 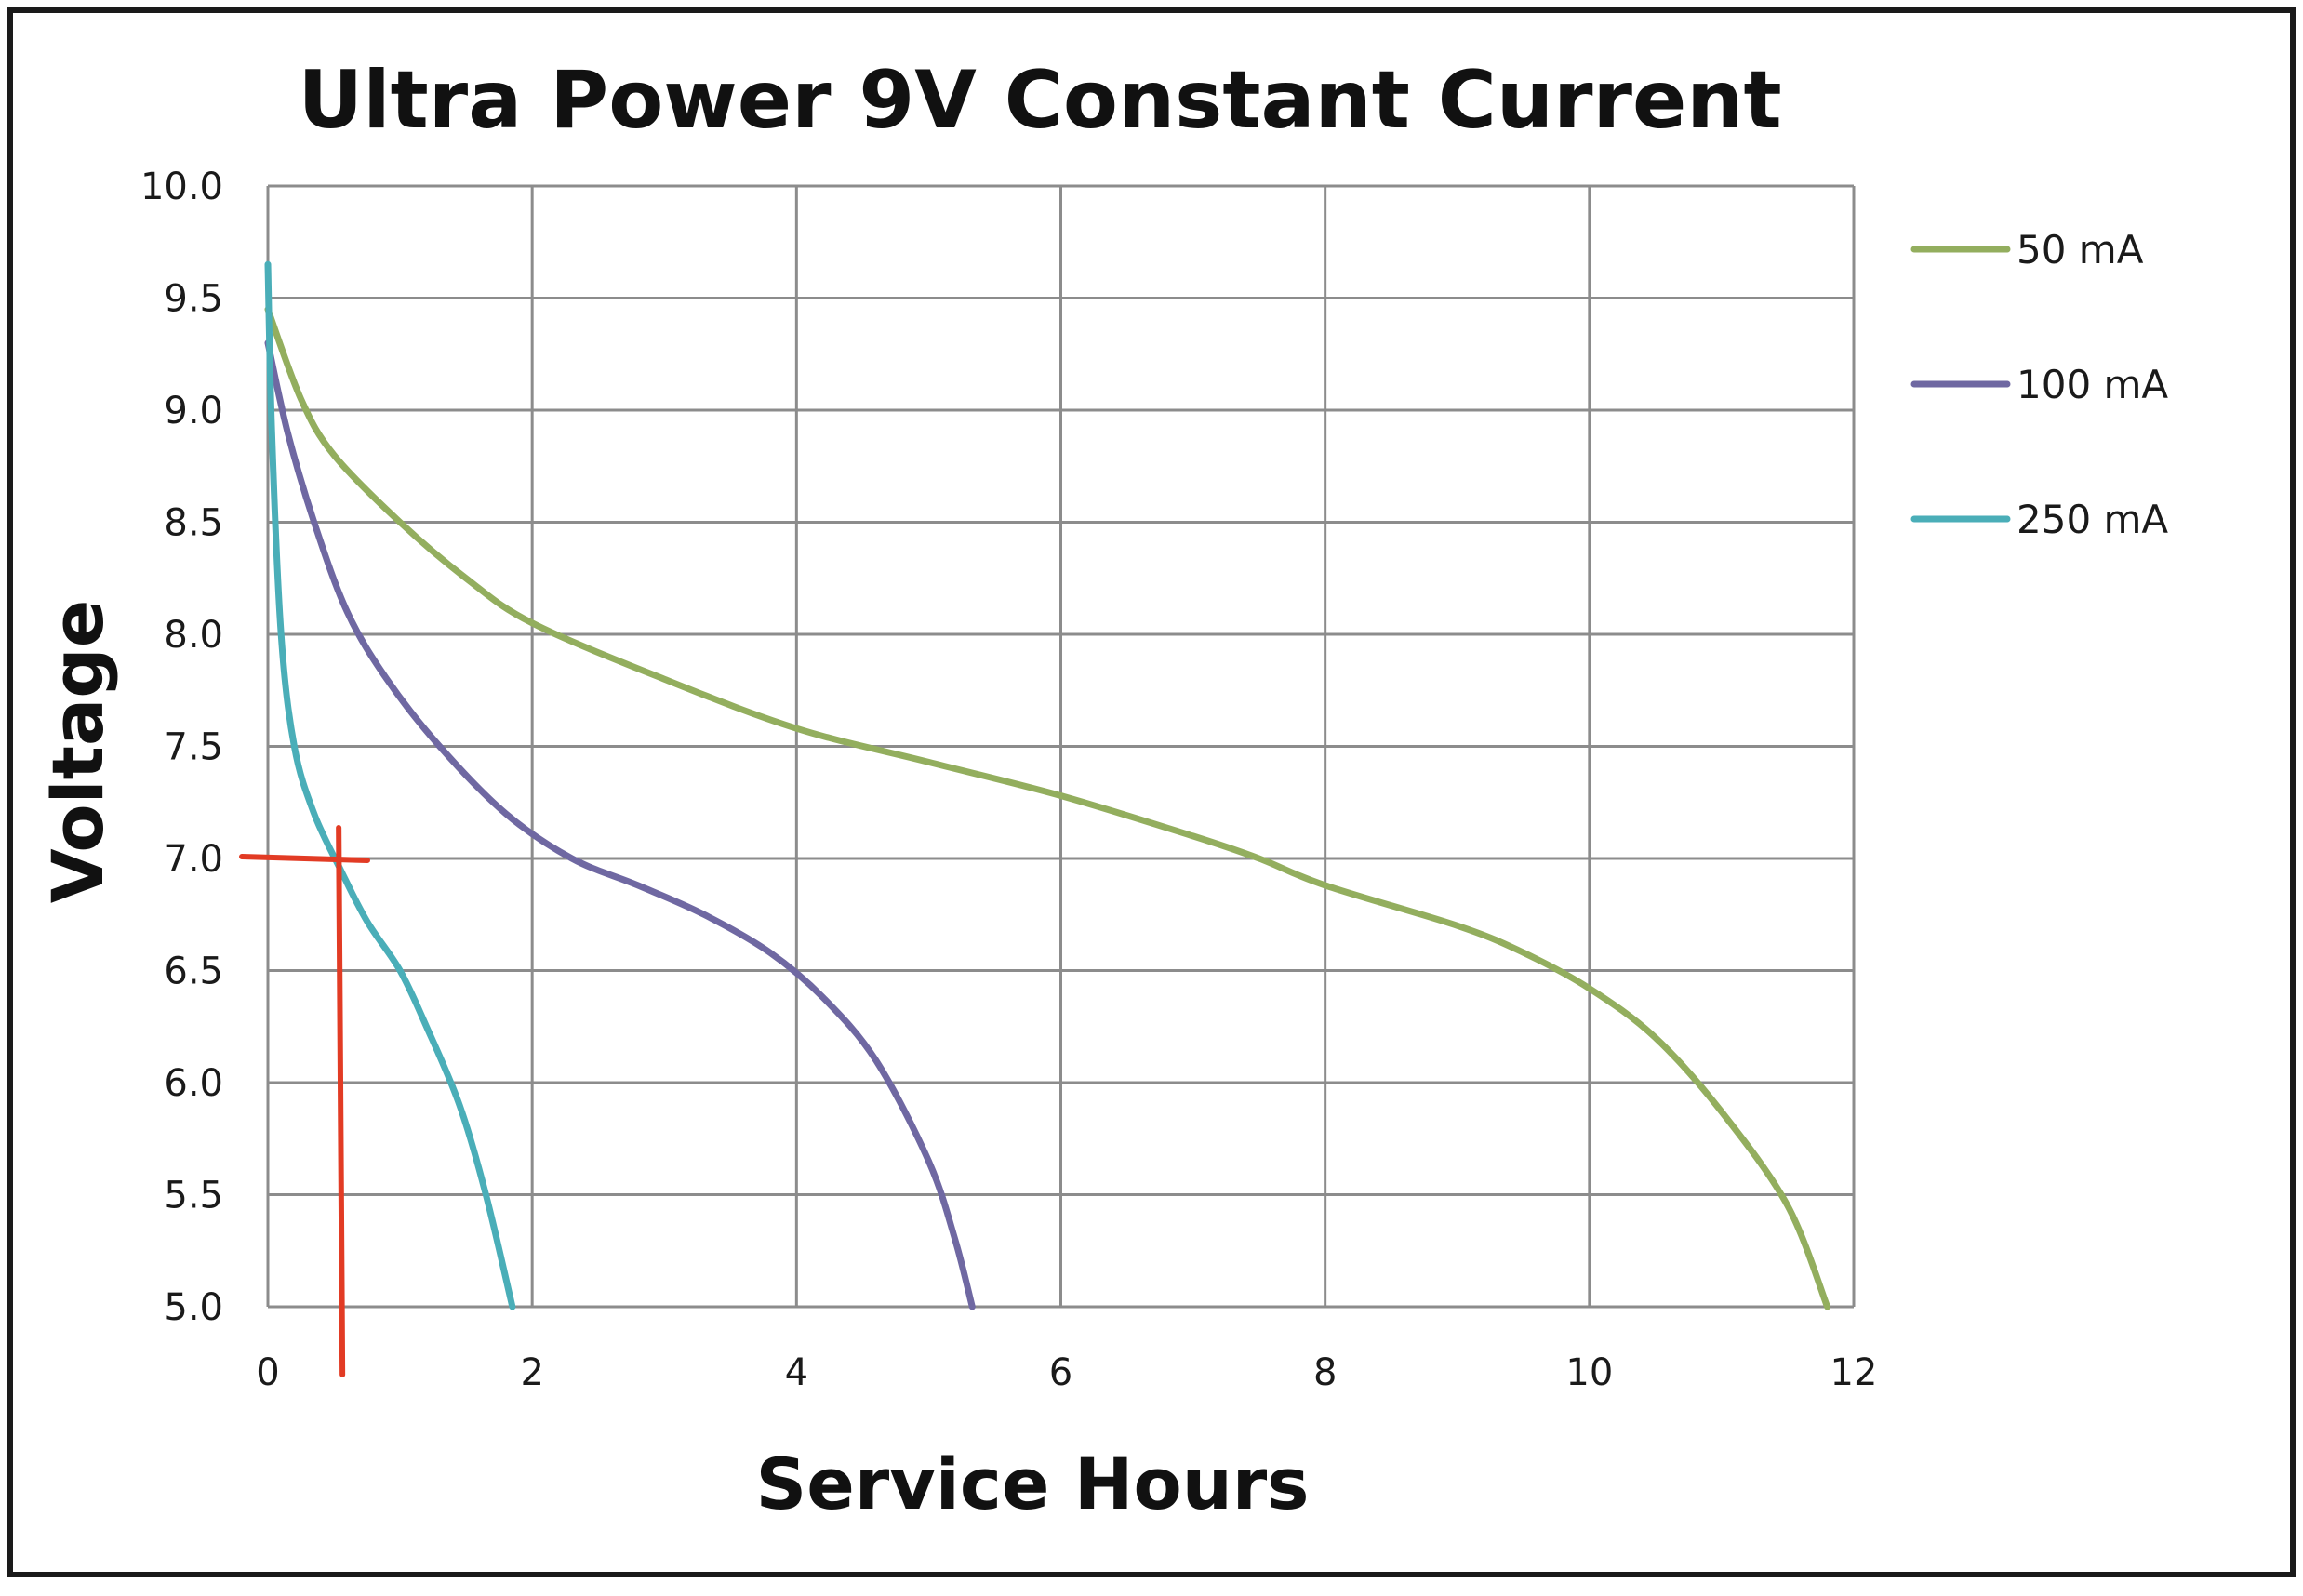 I want to click on x-tick-labels: 0 2 4 6 8 10 12, so click(x=1066, y=1373).